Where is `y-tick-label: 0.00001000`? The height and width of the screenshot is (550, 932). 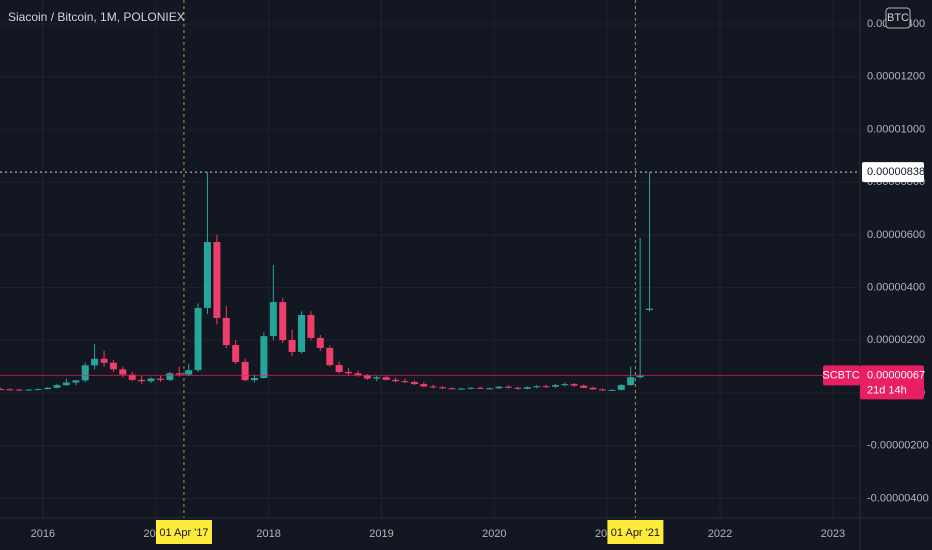
y-tick-label: 0.00001000 is located at coordinates (896, 129).